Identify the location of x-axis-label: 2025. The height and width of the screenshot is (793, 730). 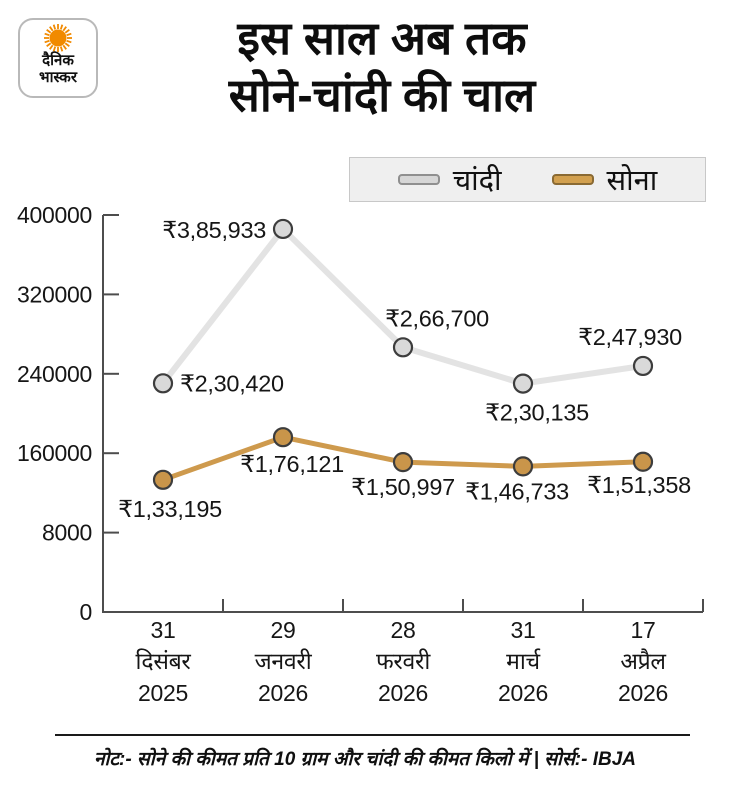
(163, 693).